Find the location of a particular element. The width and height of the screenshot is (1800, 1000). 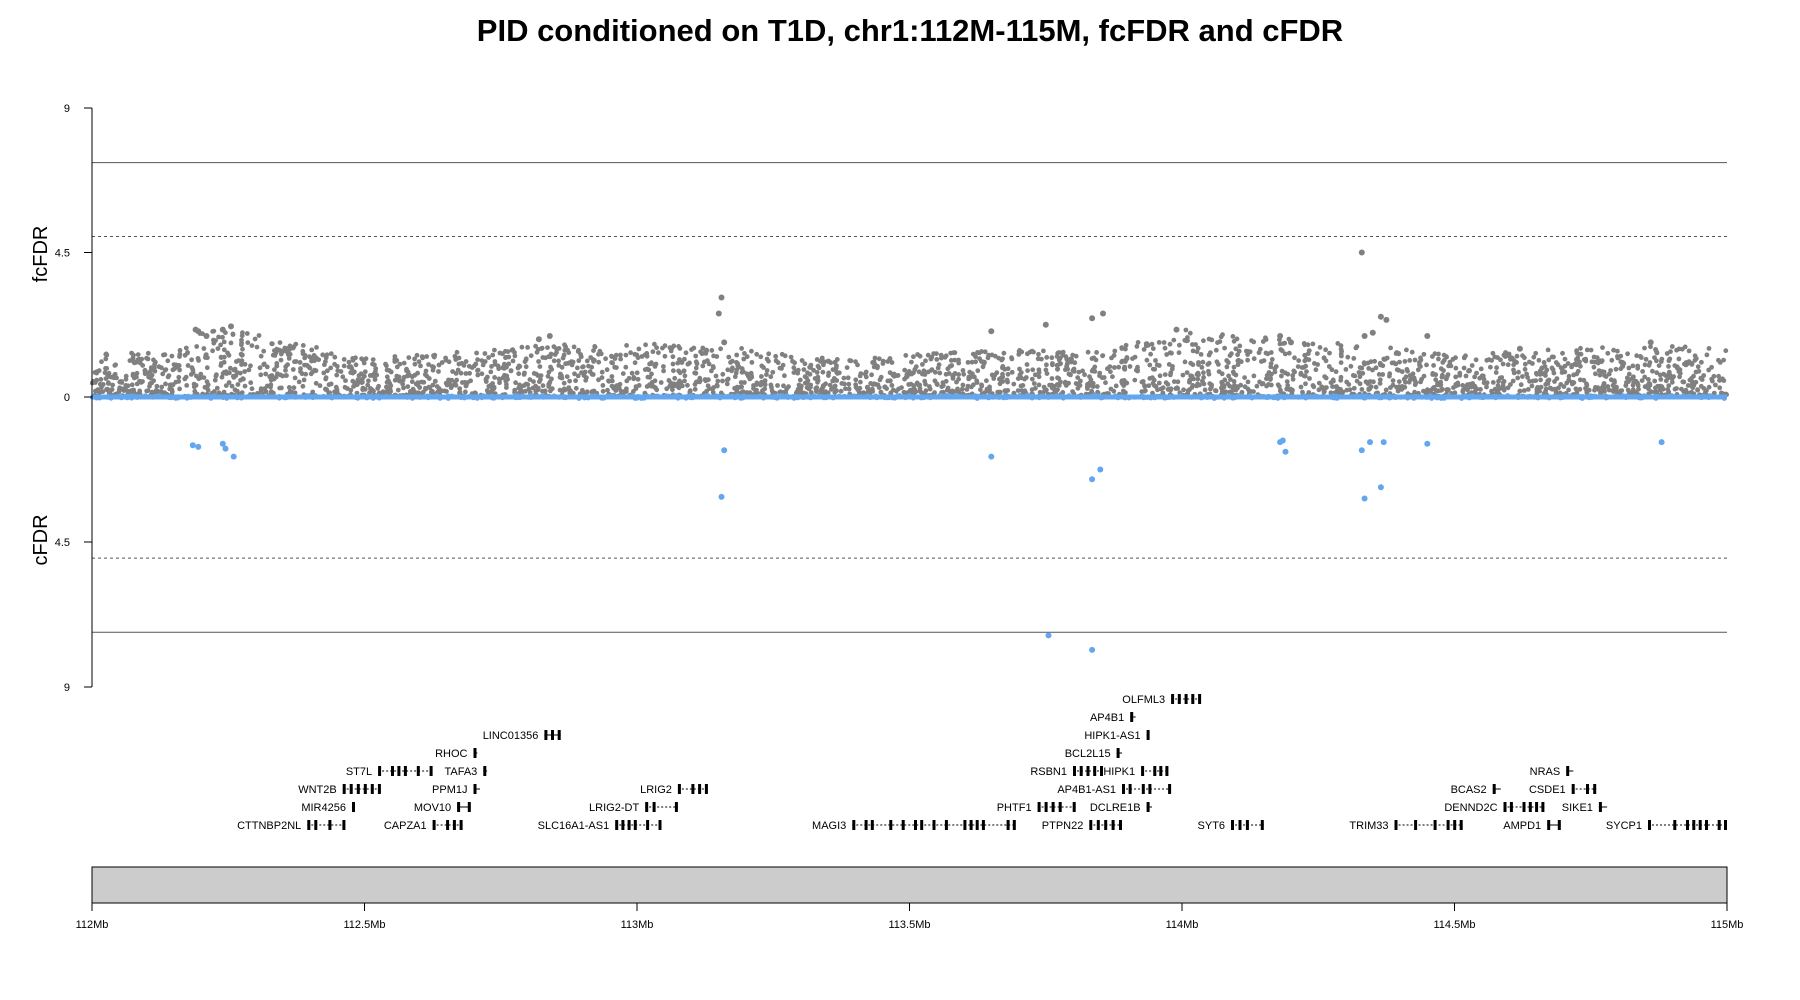

gene-sycp1: SYCP1 is located at coordinates (1666, 826).